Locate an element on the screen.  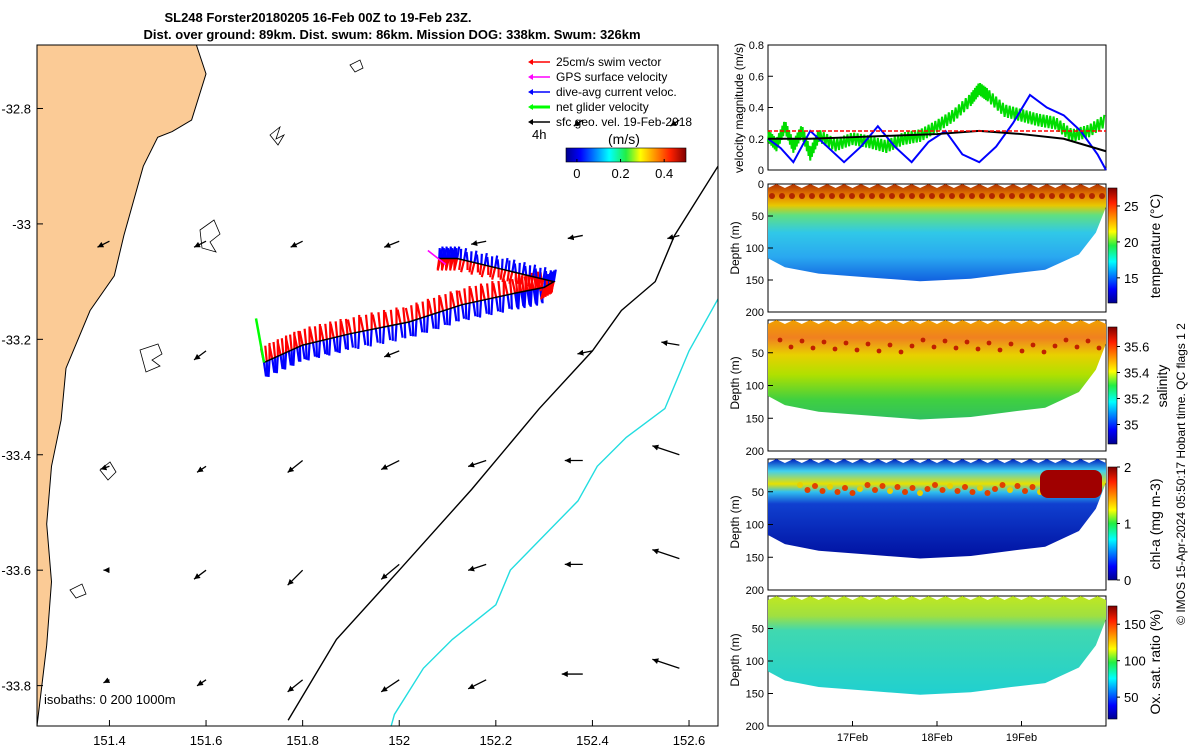
colorbar-tick-label: 35.2 is located at coordinates (1136, 399).